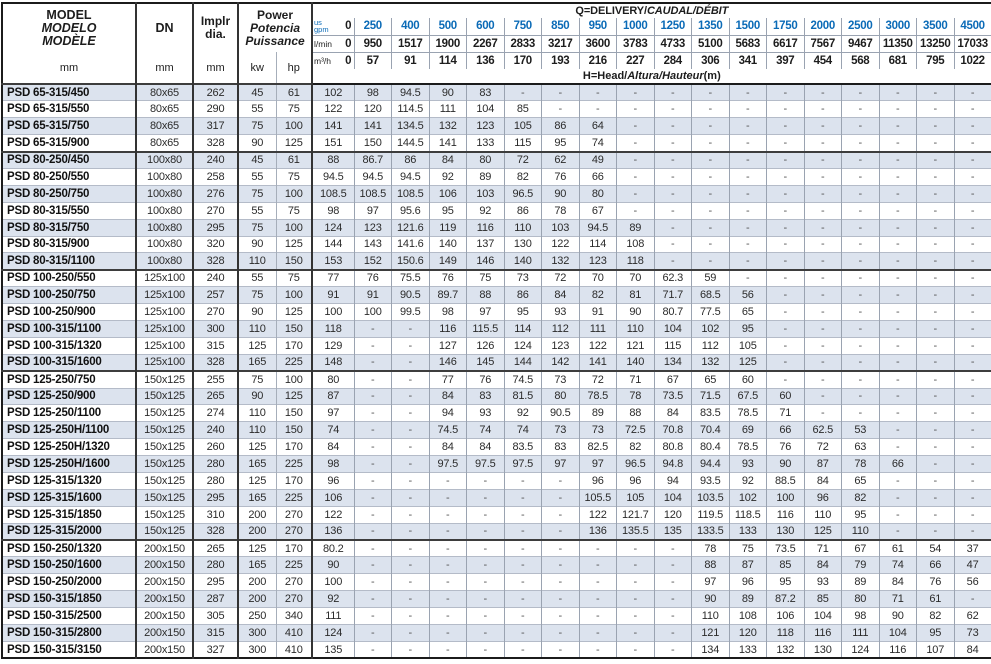 Image resolution: width=991 pixels, height=664 pixels. What do you see at coordinates (972, 633) in the screenshot?
I see `head-value-cell: 73` at bounding box center [972, 633].